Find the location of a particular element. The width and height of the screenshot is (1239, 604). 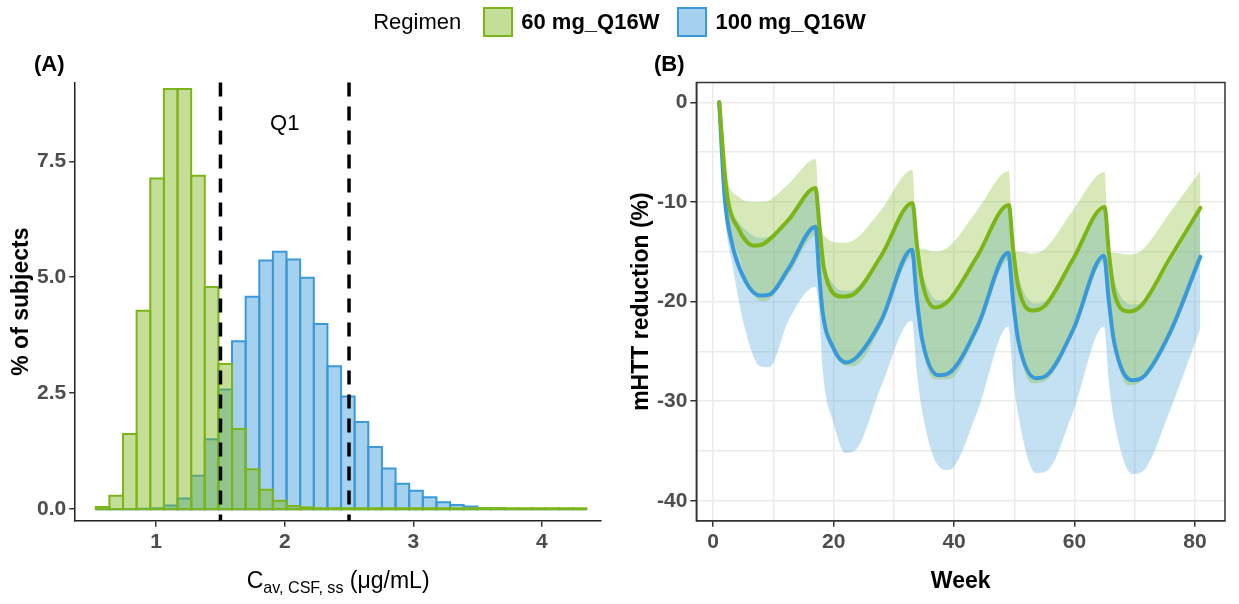

y-tick-label: -30 is located at coordinates (672, 400).